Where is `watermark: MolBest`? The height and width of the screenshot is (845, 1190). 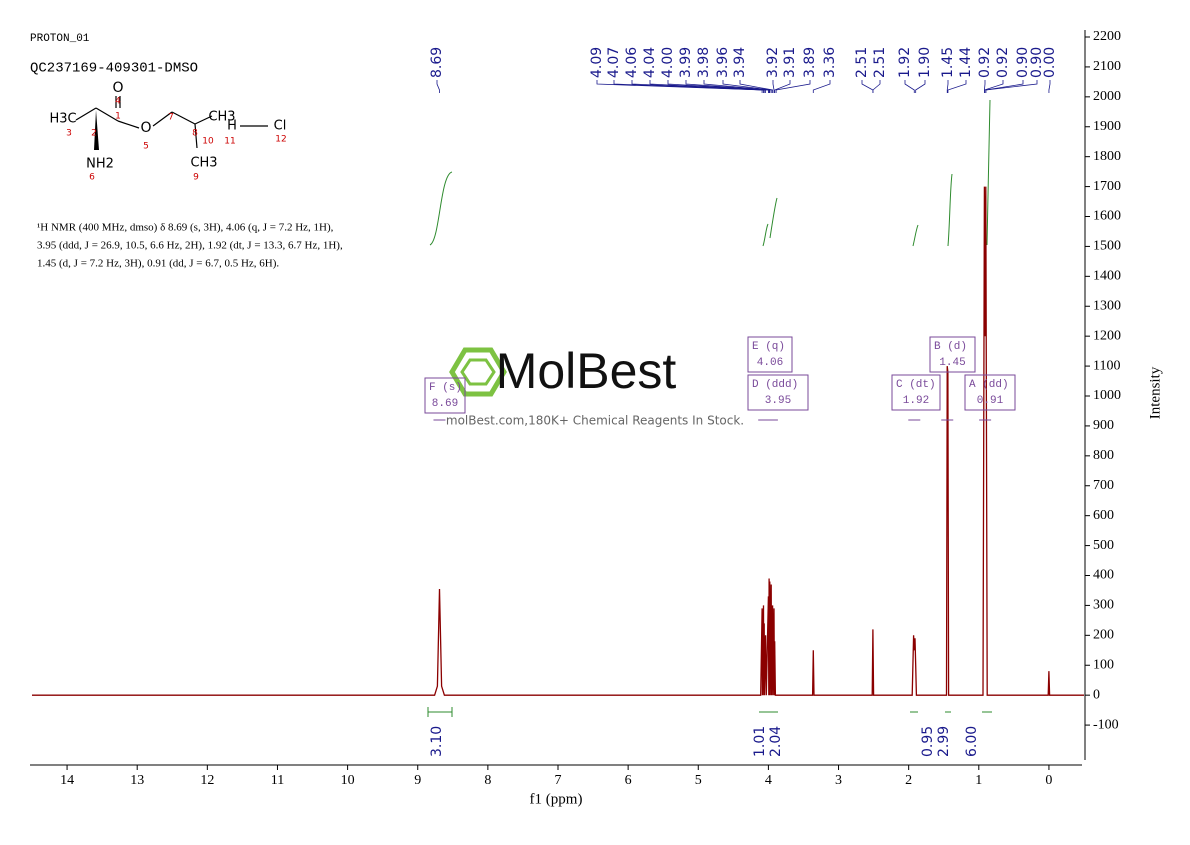
watermark: MolBest is located at coordinates (586, 371).